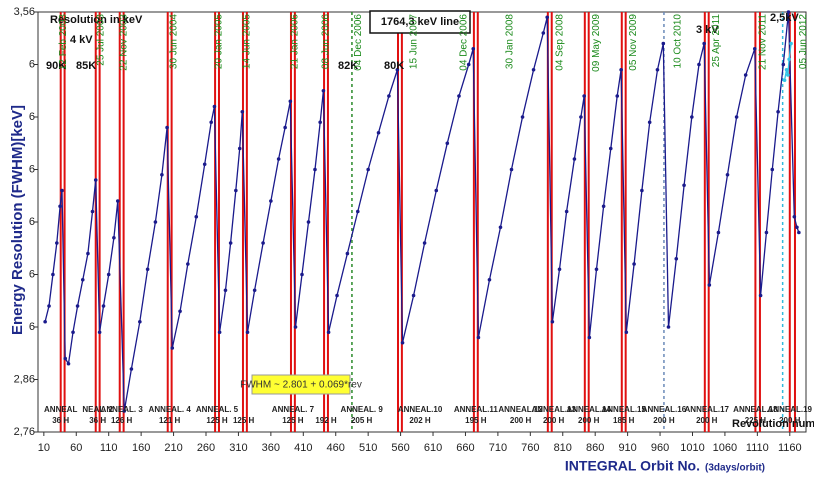  I want to click on anneal-label: ANNEAL. 3, so click(122, 409).